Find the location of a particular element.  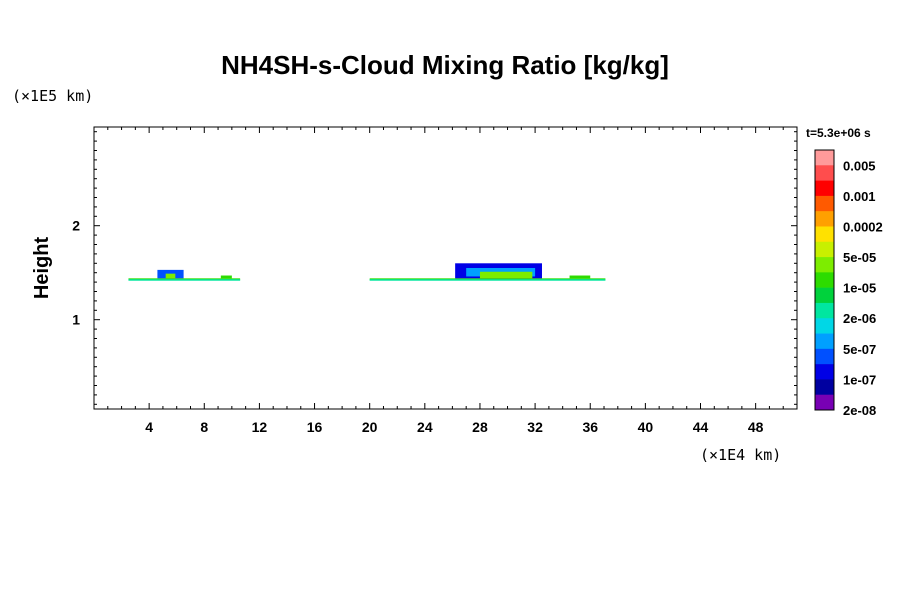

x-tick-label: 32 is located at coordinates (535, 427).